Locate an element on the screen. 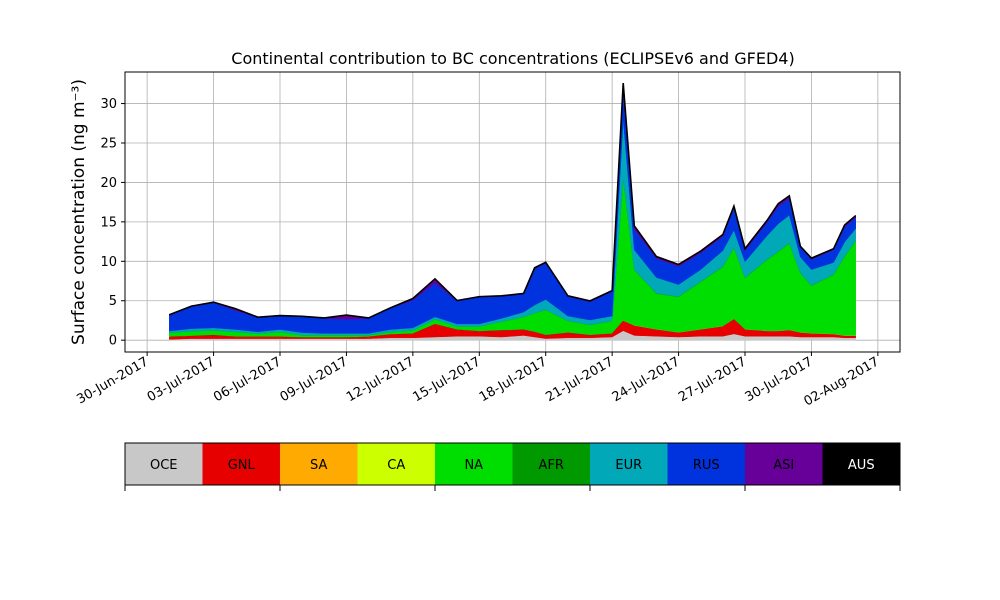 The image size is (1000, 600). legend-label-oce: OCE is located at coordinates (164, 465).